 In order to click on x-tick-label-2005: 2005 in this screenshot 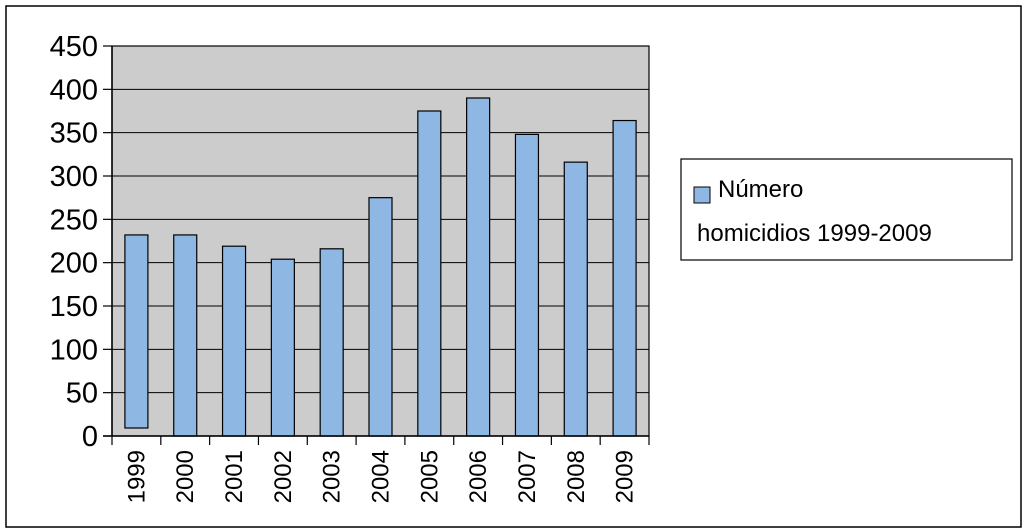, I will do `click(429, 476)`.